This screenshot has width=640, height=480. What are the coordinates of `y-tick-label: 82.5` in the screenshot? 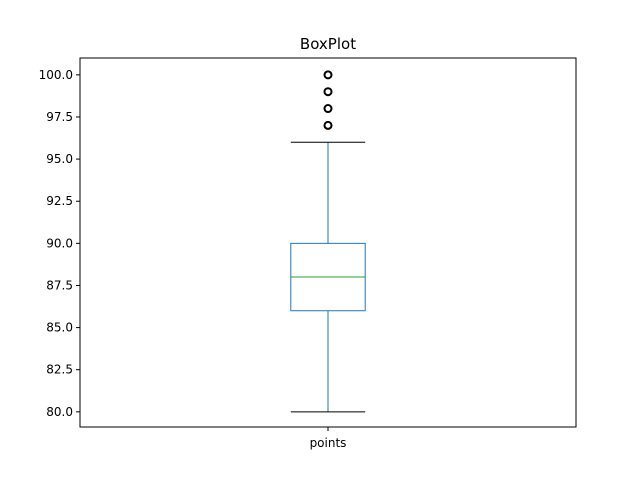 It's located at (59, 370).